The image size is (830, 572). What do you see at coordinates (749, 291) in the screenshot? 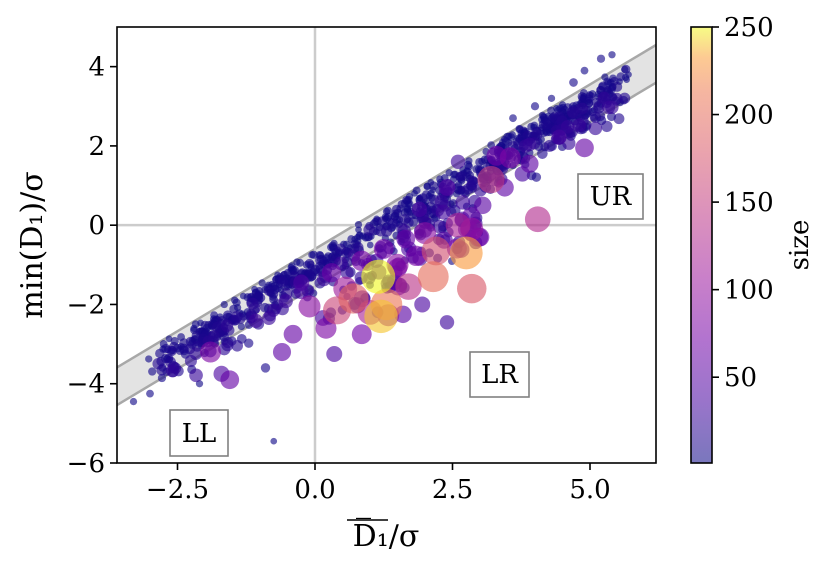
I see `colorbar-tick-label: 100` at bounding box center [749, 291].